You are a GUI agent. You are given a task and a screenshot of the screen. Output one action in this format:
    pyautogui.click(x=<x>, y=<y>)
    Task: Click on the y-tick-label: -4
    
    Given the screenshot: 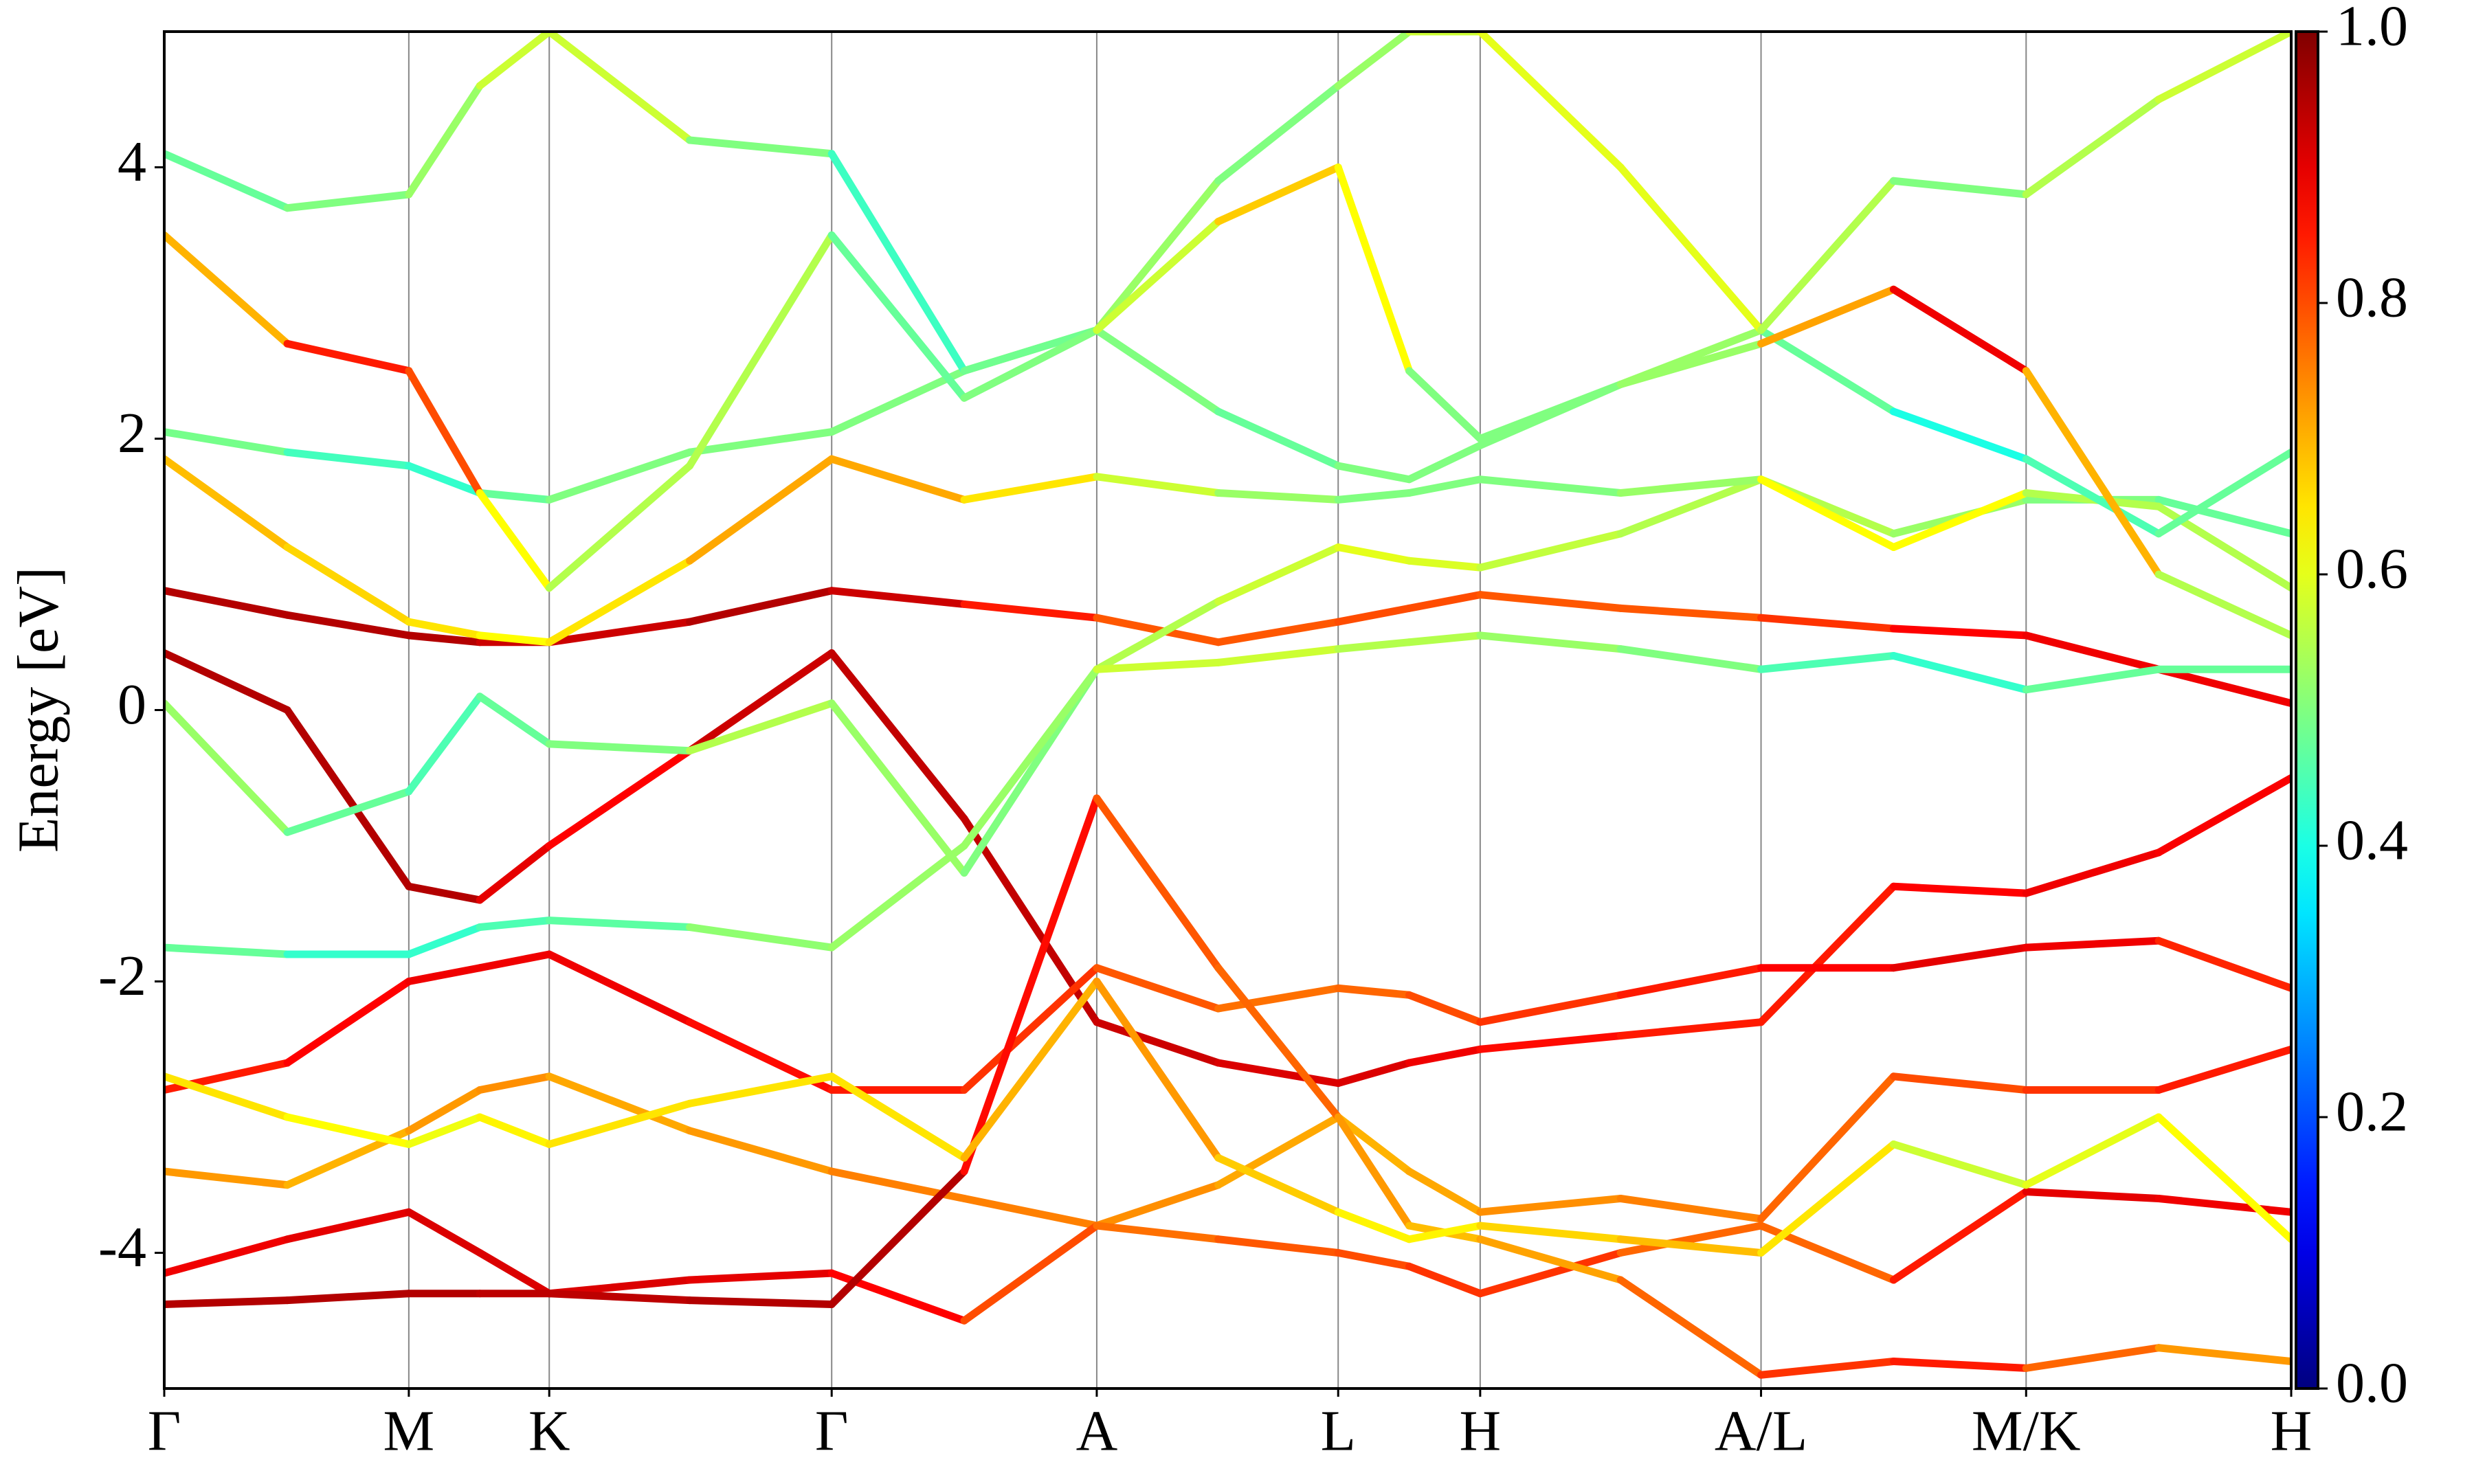 What is the action you would take?
    pyautogui.click(x=122, y=1247)
    